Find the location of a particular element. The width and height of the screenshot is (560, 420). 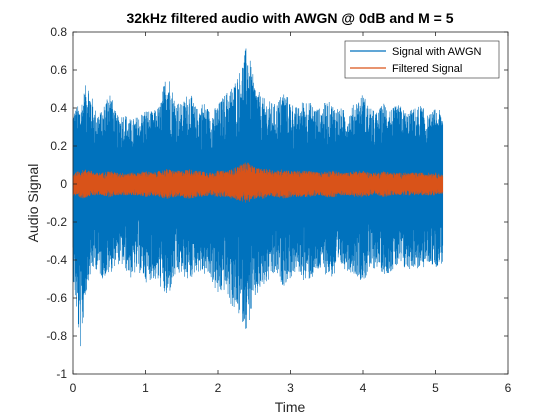

legend: Signal with AWGN Filtered Signal is located at coordinates (422, 59).